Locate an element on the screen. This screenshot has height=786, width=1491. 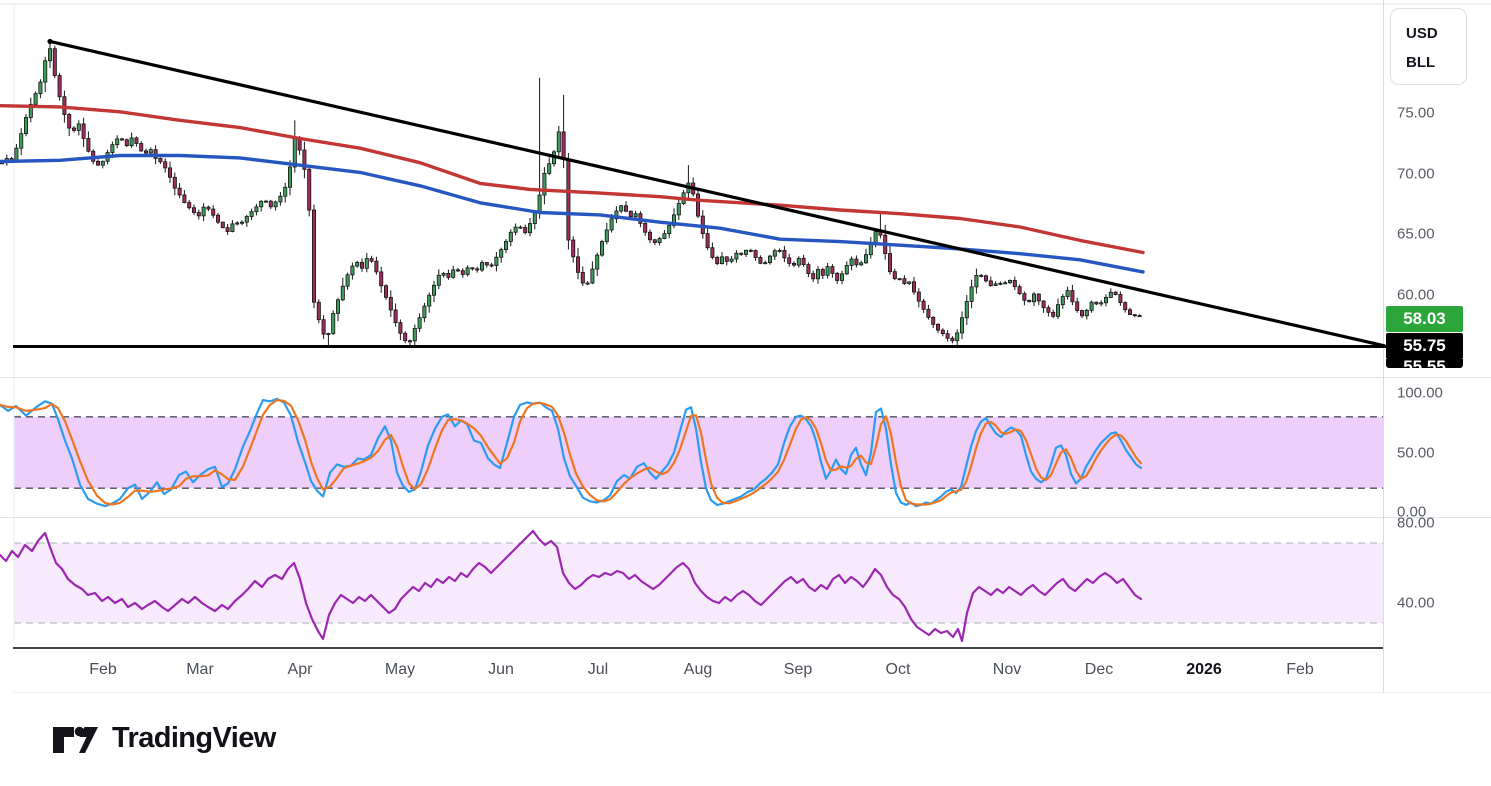
tradingview-logo-icon is located at coordinates (75, 739).